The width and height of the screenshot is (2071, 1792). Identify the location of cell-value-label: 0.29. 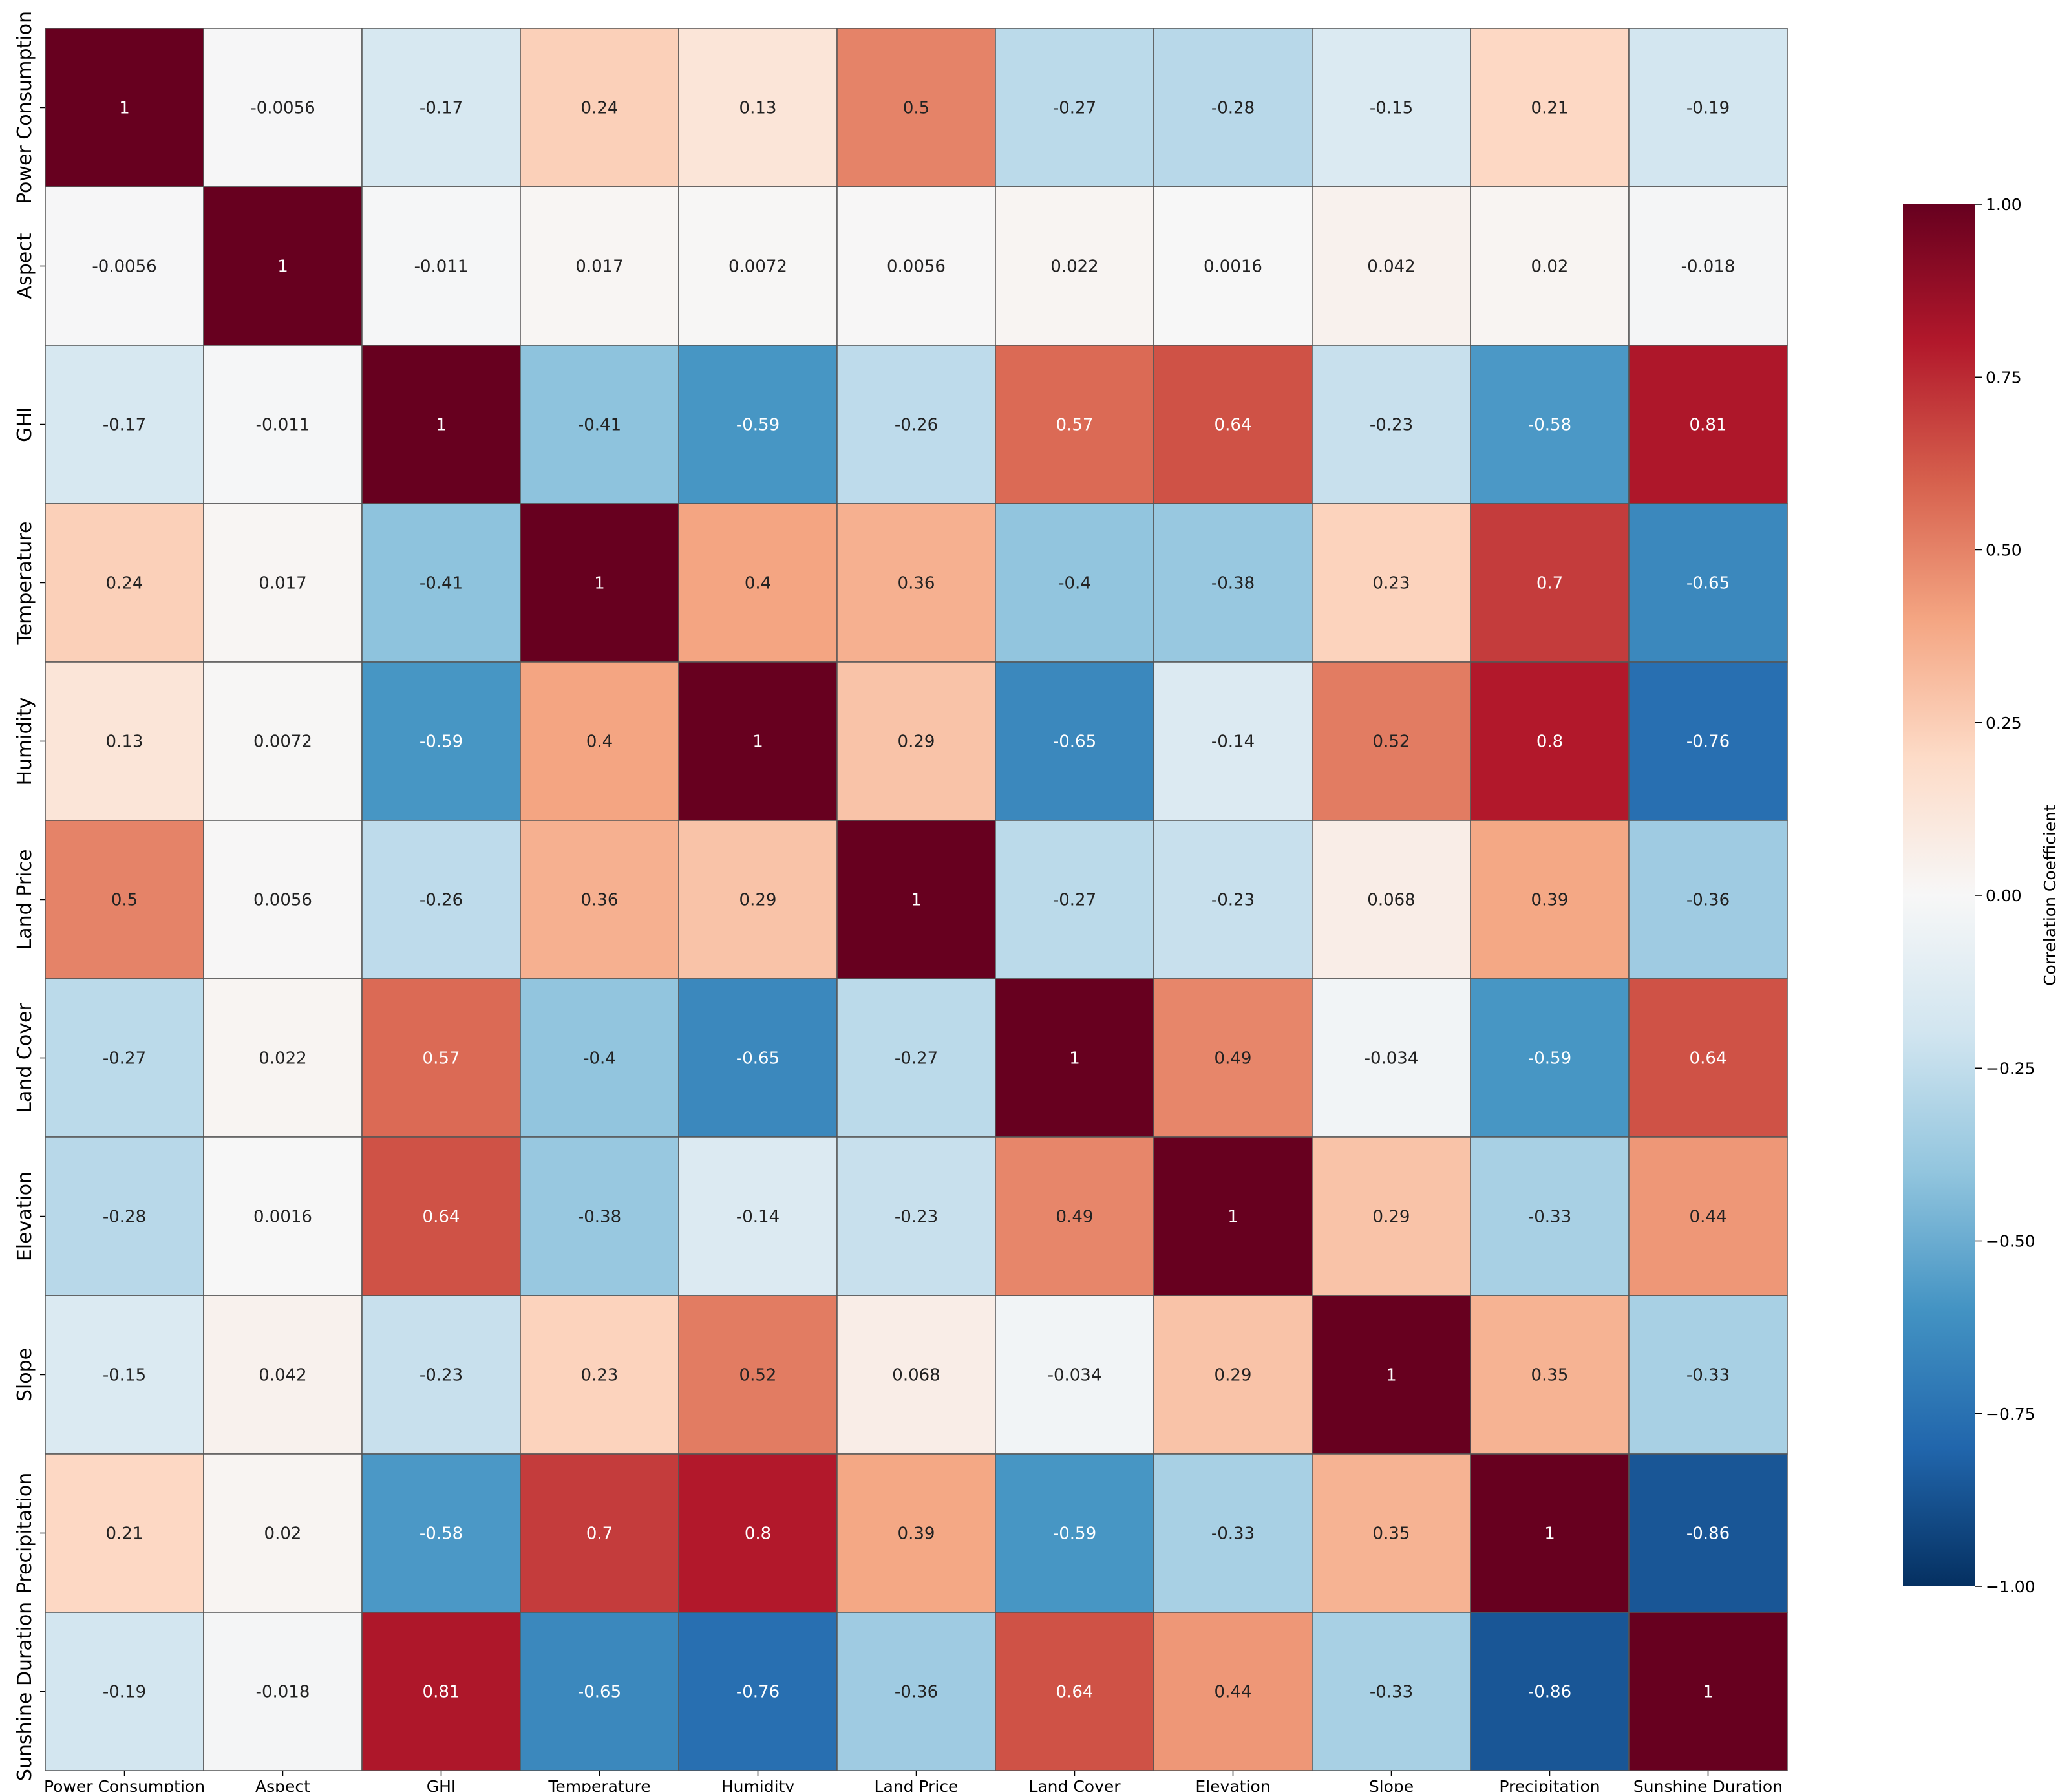
(916, 742).